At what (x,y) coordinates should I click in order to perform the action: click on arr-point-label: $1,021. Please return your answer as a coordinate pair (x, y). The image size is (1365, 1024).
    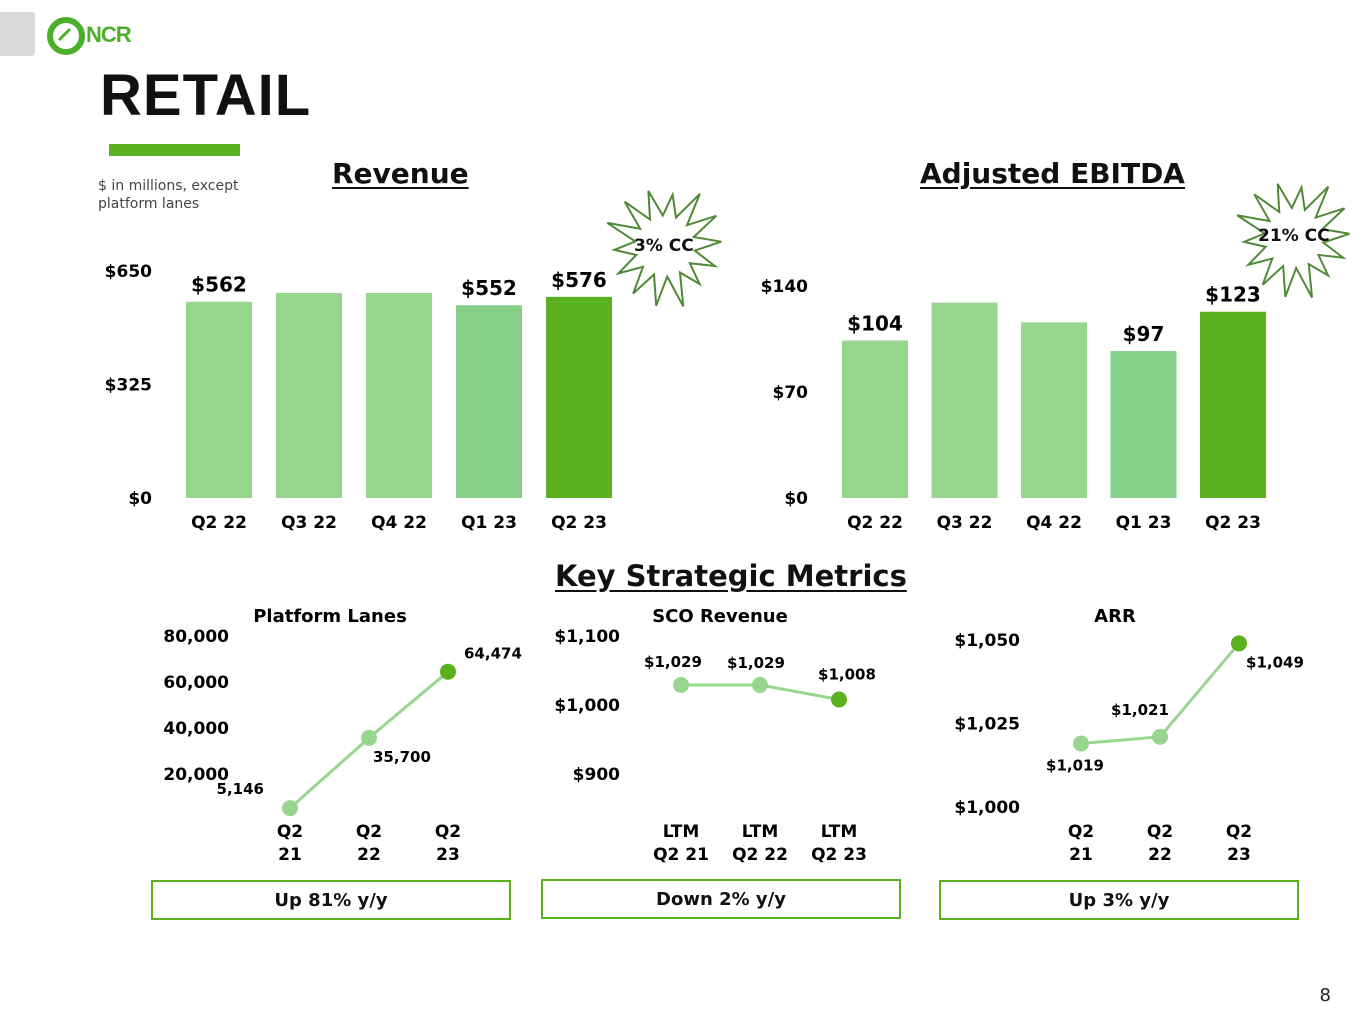
    Looking at the image, I should click on (1140, 710).